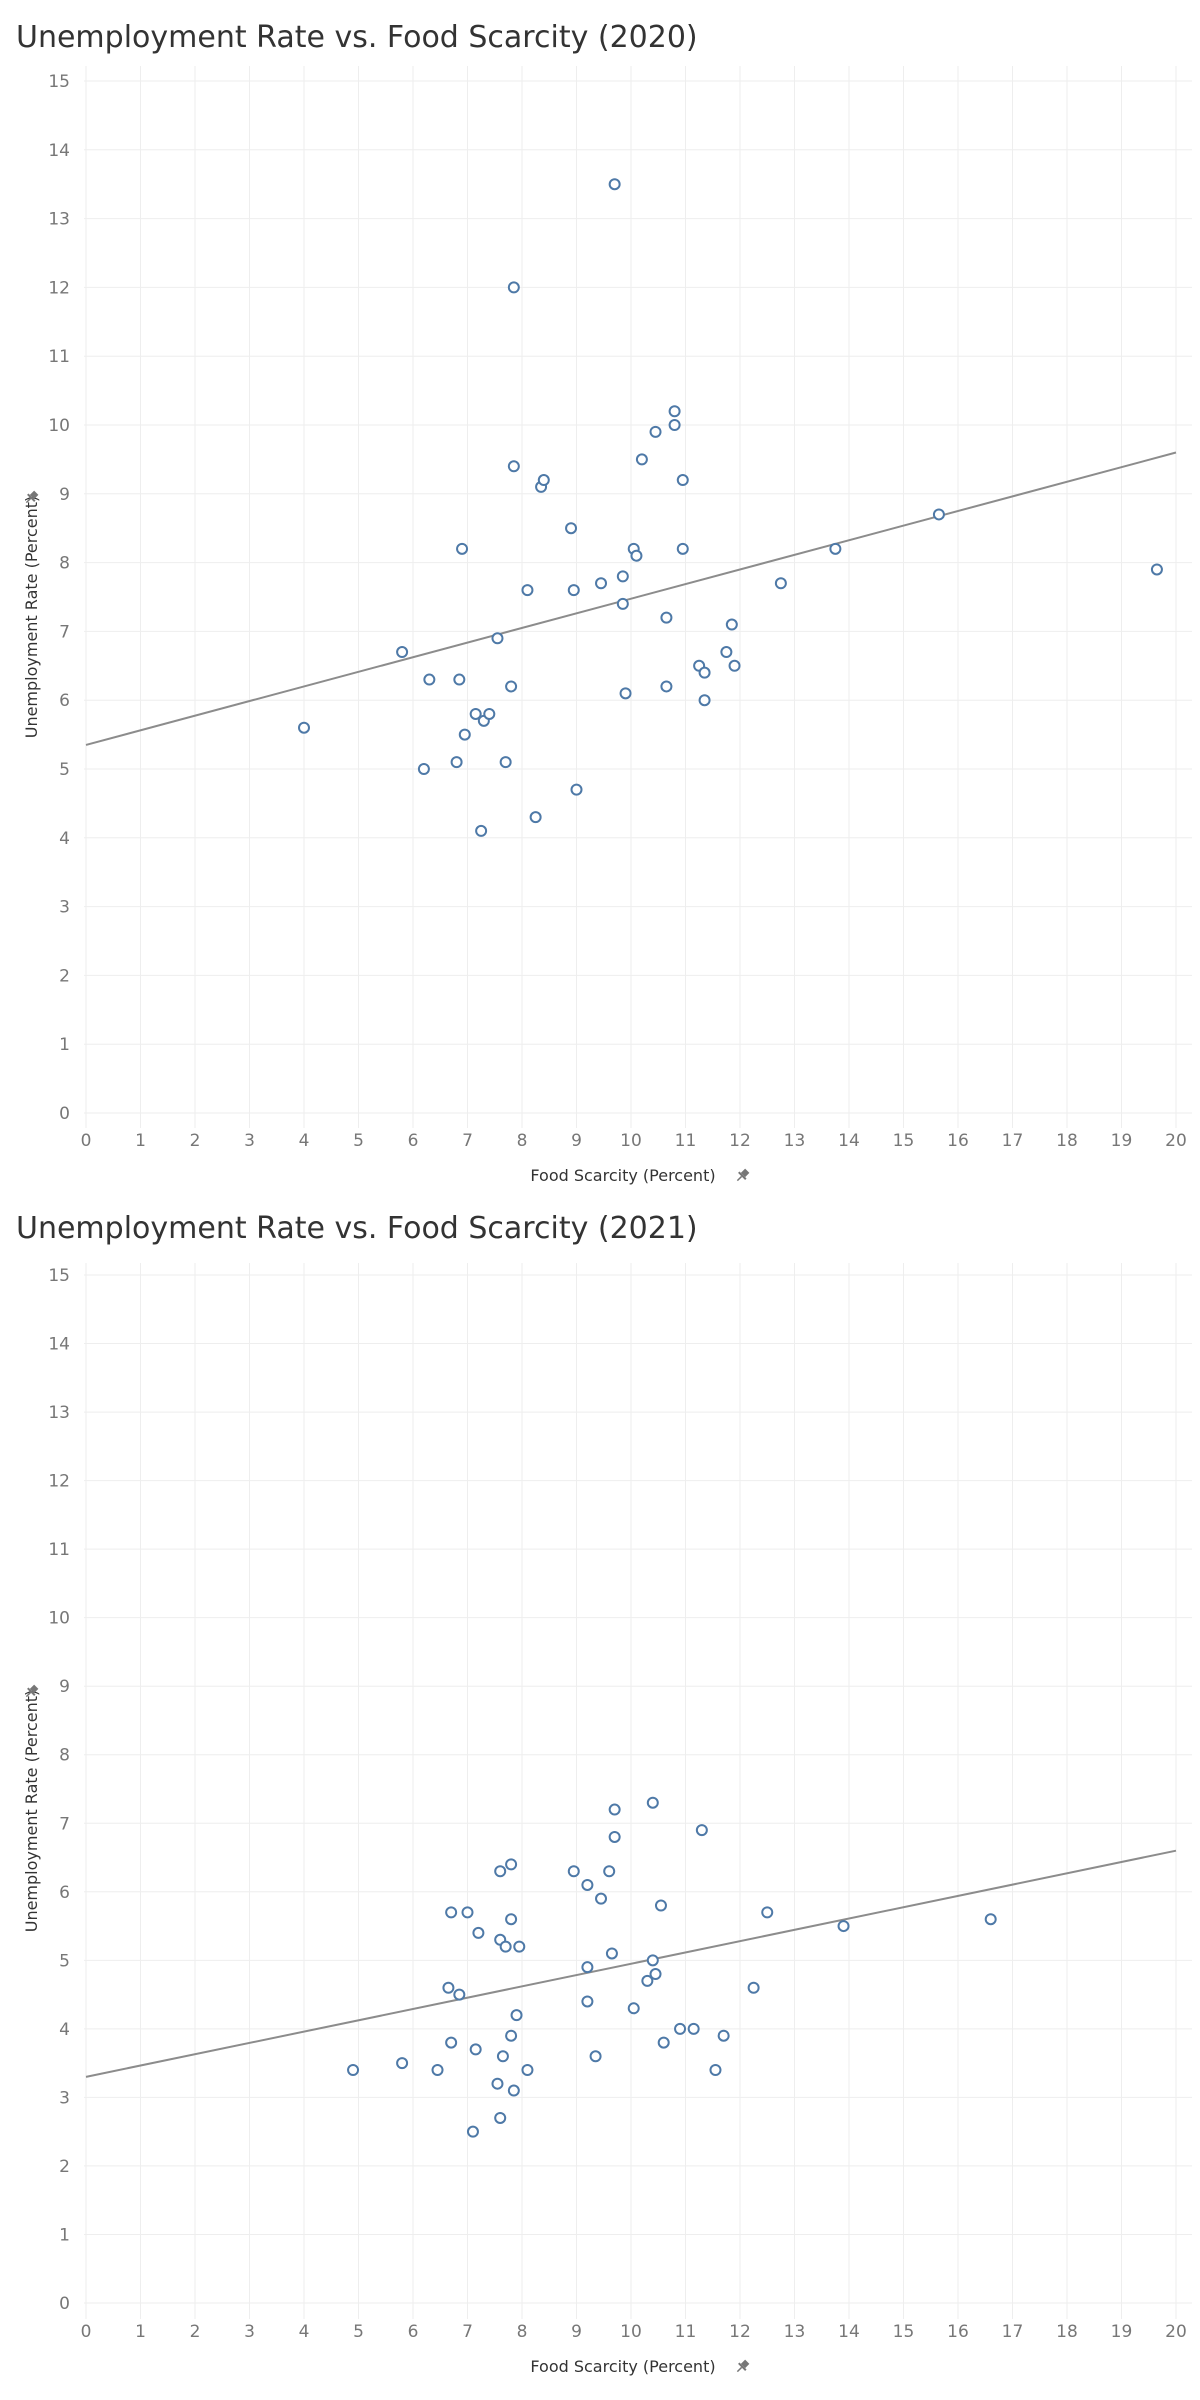 The image size is (1200, 2400). What do you see at coordinates (631, 1963) in the screenshot?
I see `trend-line` at bounding box center [631, 1963].